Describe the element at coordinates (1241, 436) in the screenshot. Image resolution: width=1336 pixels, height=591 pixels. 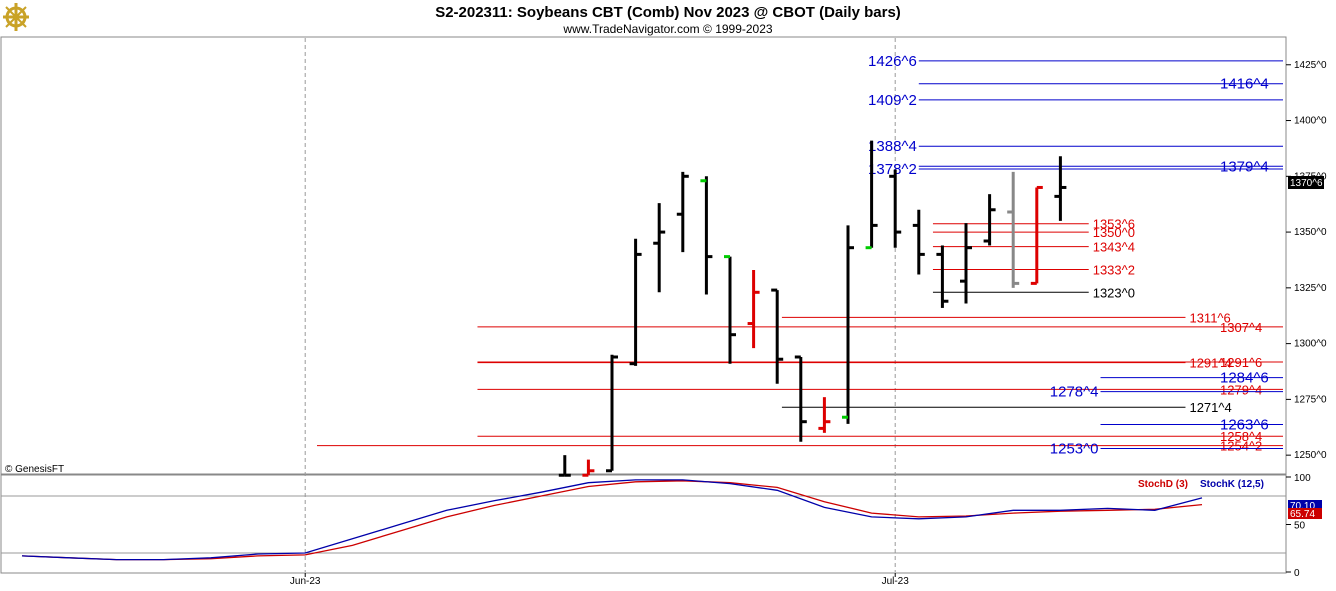
I see `level-label: 1258^4` at that location.